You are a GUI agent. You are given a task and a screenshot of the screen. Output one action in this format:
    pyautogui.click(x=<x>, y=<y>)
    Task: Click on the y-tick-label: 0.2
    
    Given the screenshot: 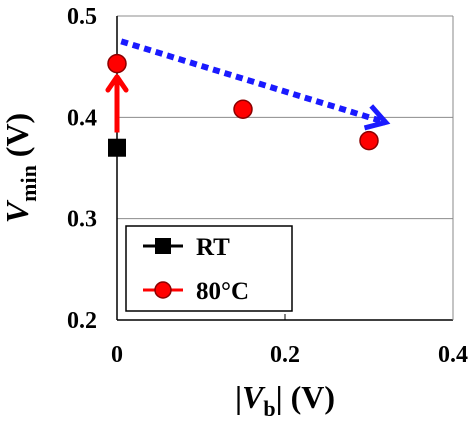 What is the action you would take?
    pyautogui.click(x=82, y=321)
    